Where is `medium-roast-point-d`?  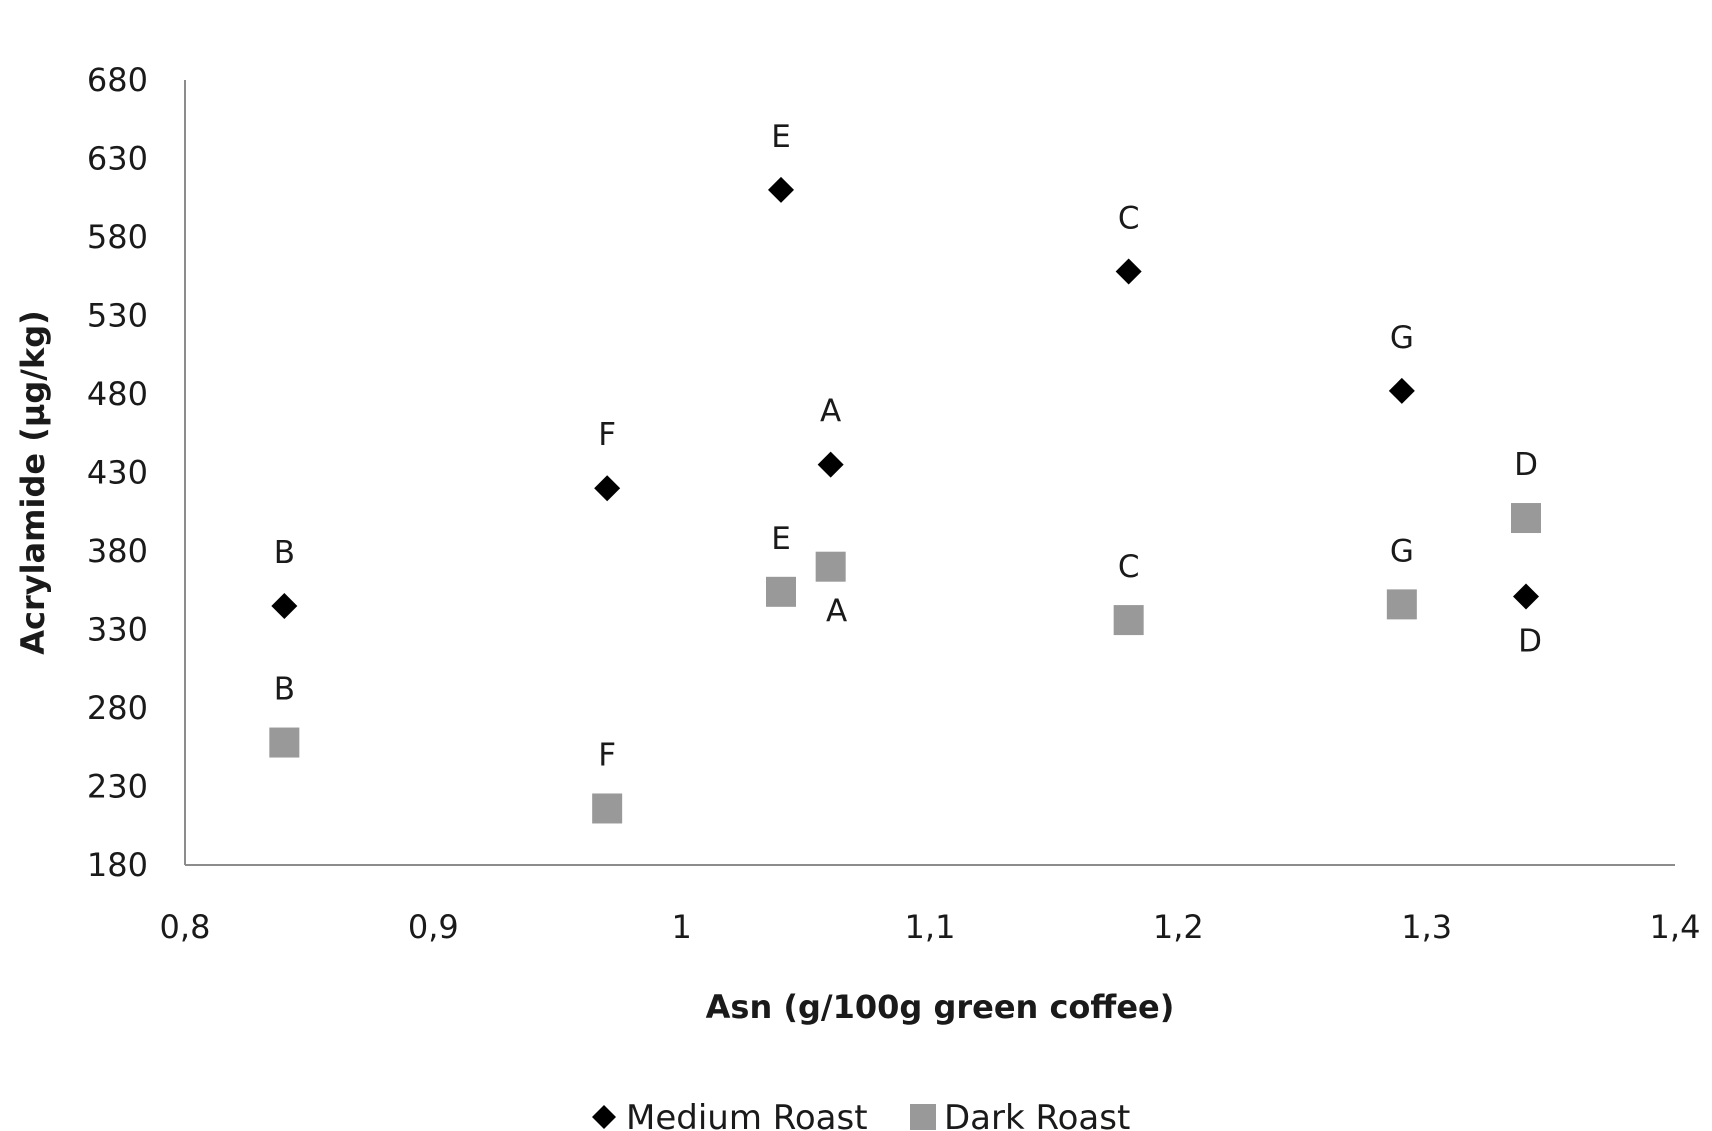 medium-roast-point-d is located at coordinates (1526, 596).